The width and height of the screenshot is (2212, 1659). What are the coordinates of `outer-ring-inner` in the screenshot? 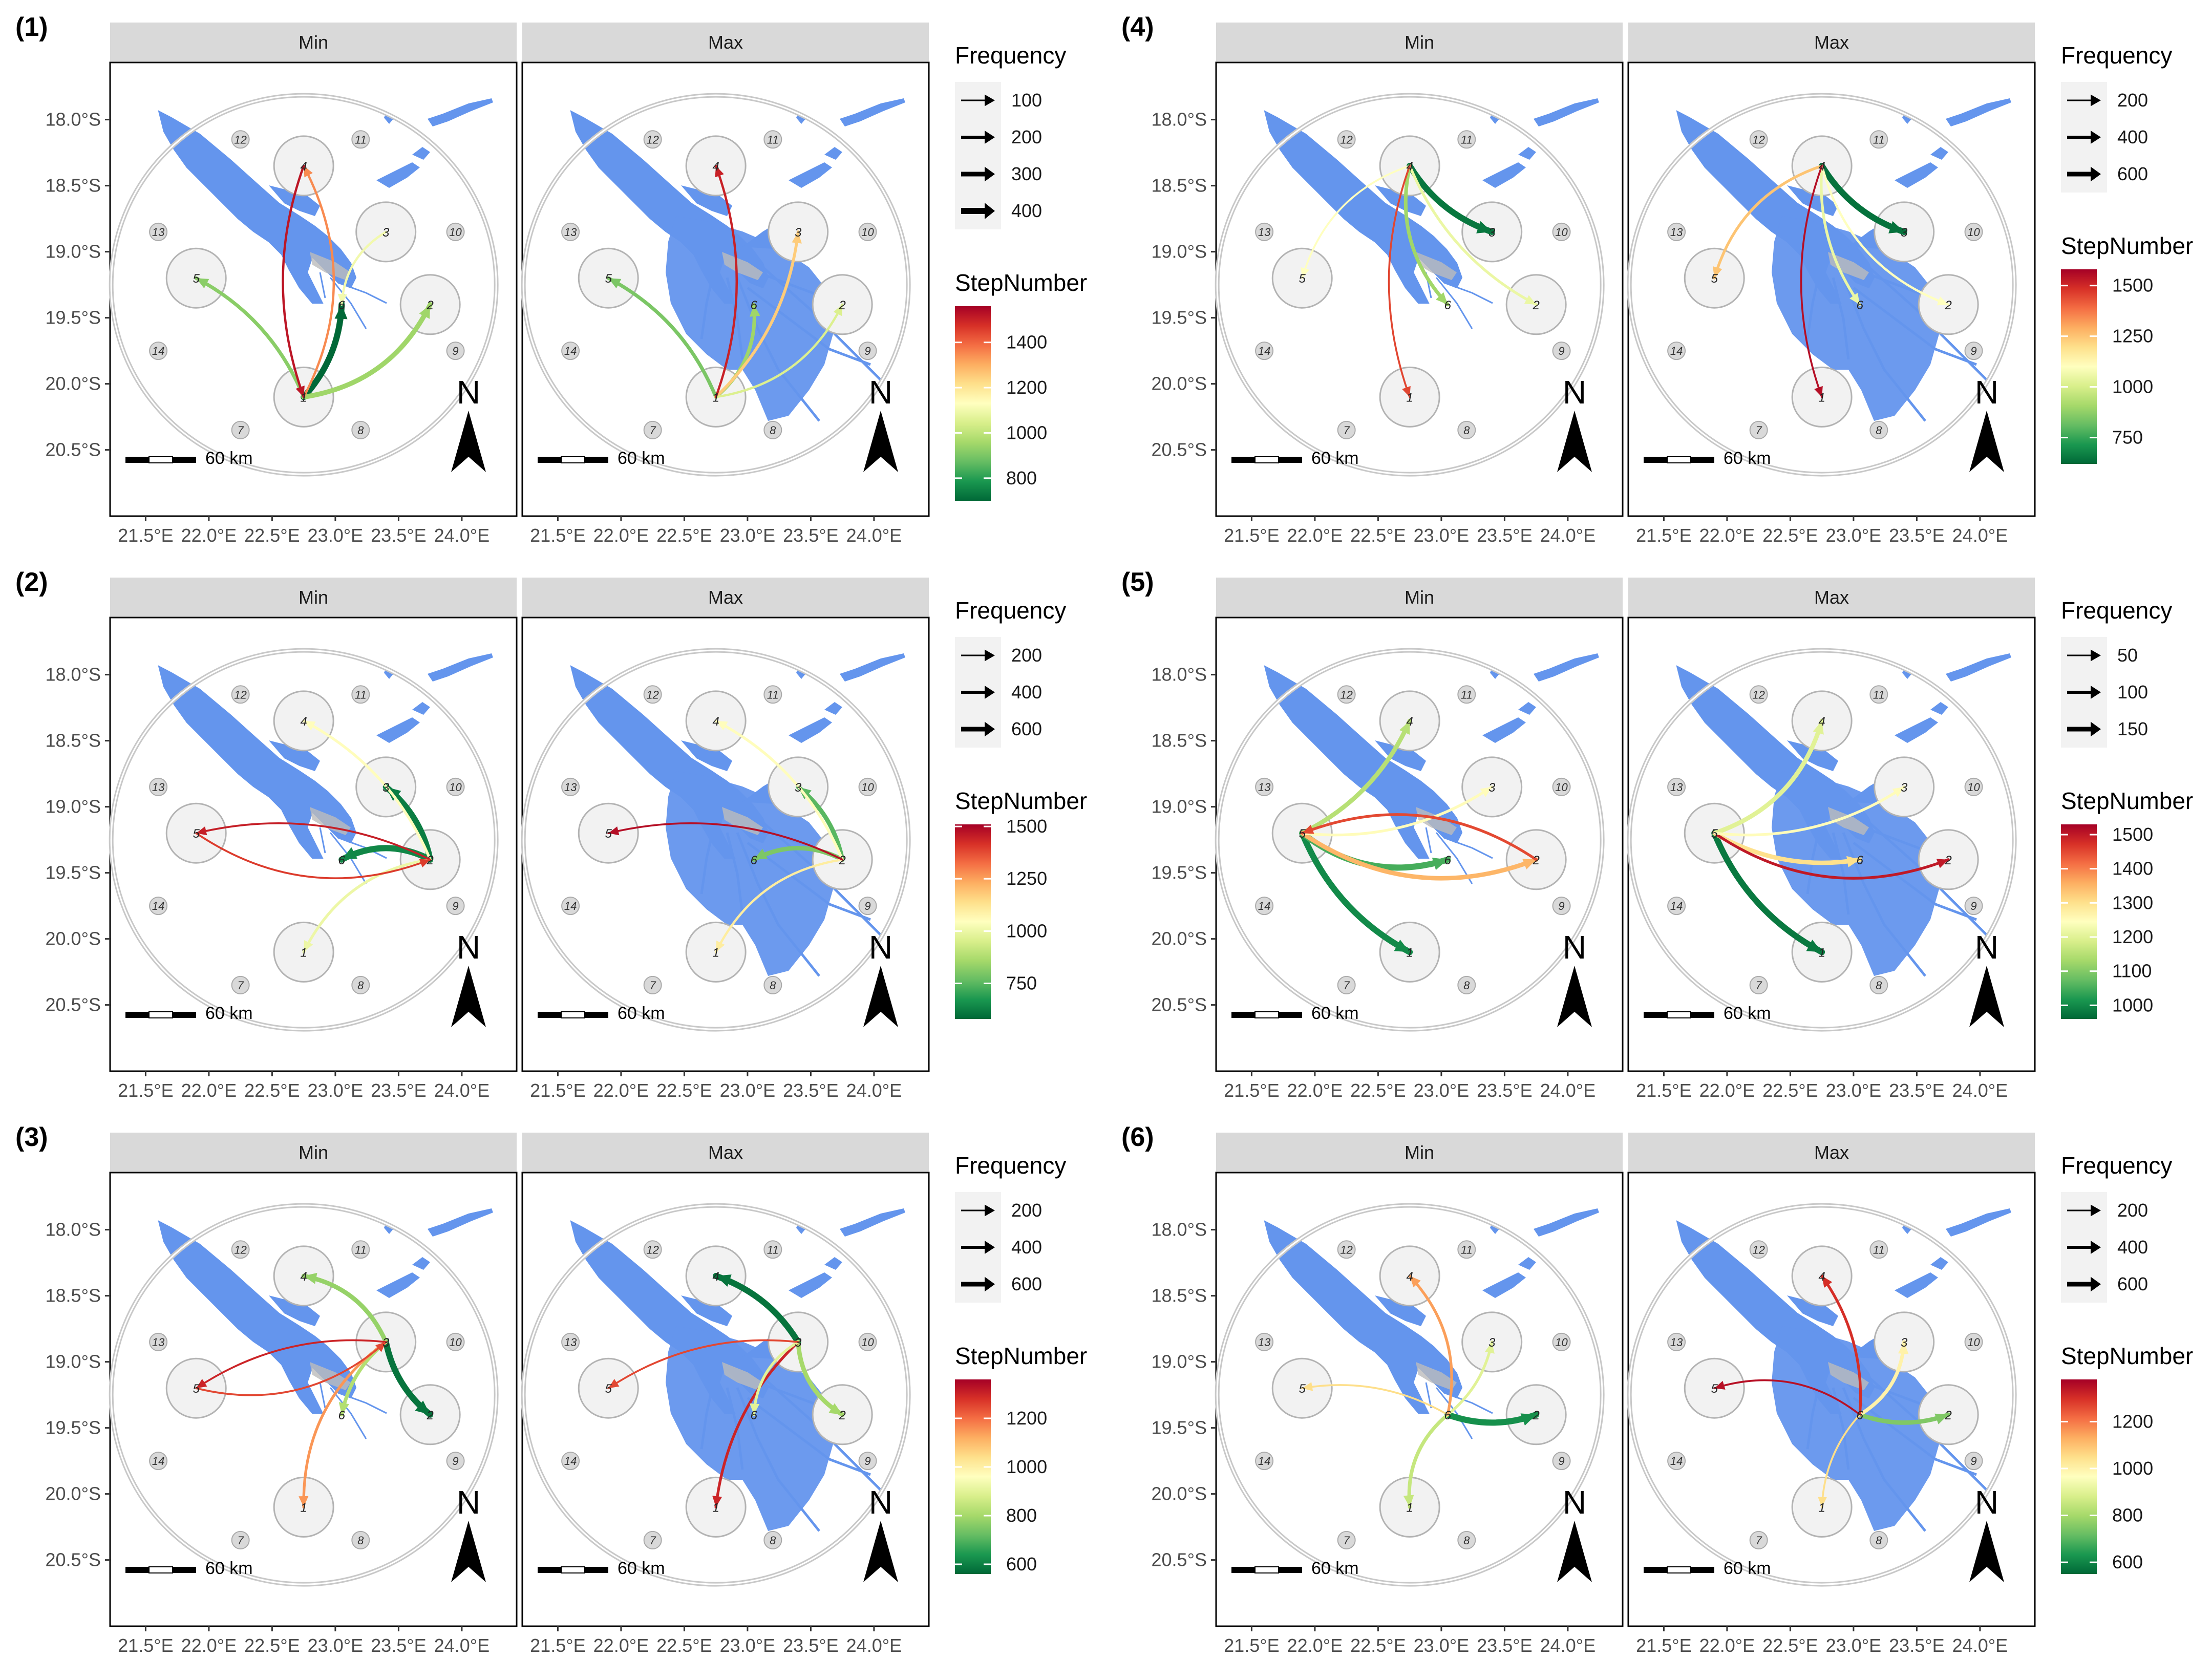 It's located at (1409, 839).